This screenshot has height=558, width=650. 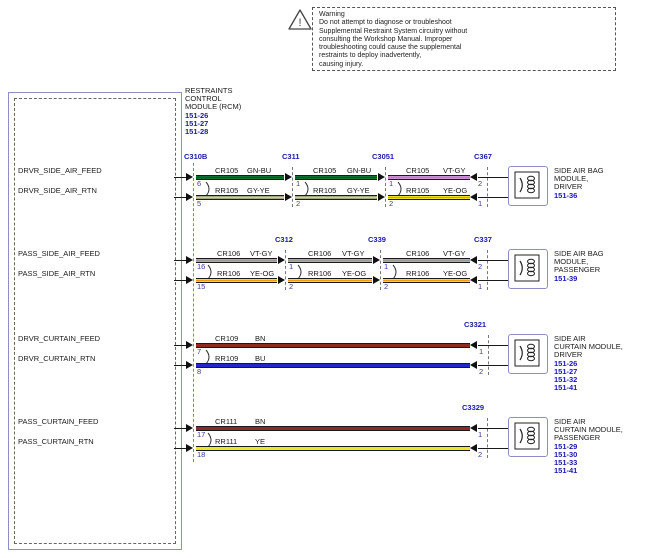 What do you see at coordinates (570, 338) in the screenshot?
I see `module-label: SIDE AIR` at bounding box center [570, 338].